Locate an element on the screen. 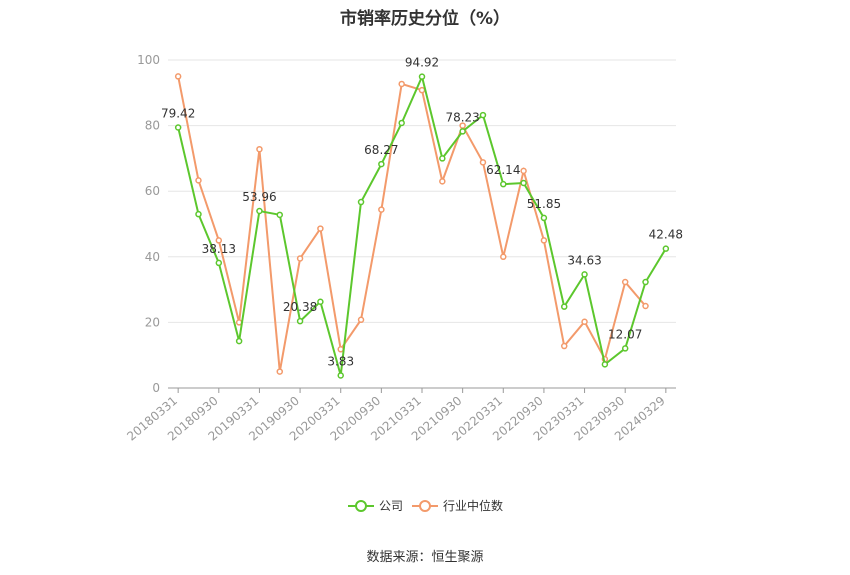 The image size is (850, 575). y-axis: 0 20 40 60 80 100 is located at coordinates (148, 224).